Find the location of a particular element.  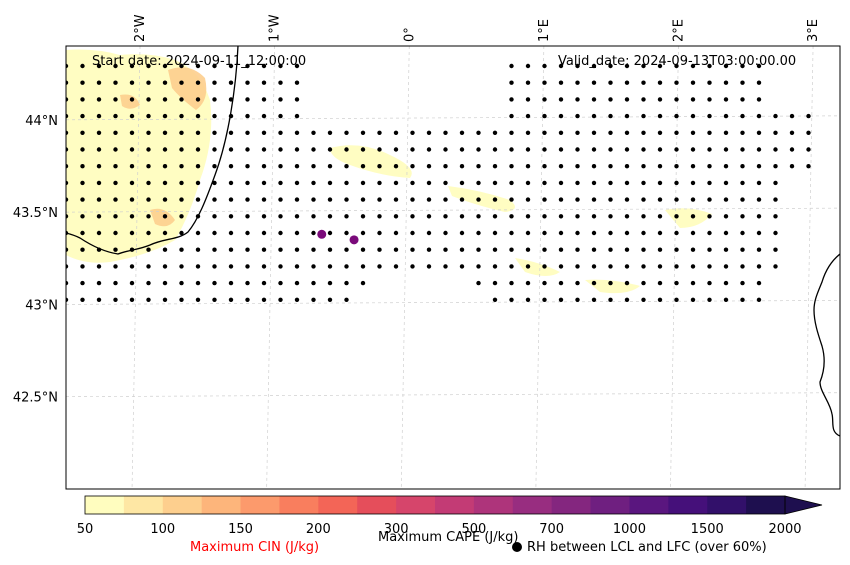

lon-tick-label: 1°W is located at coordinates (275, 28).